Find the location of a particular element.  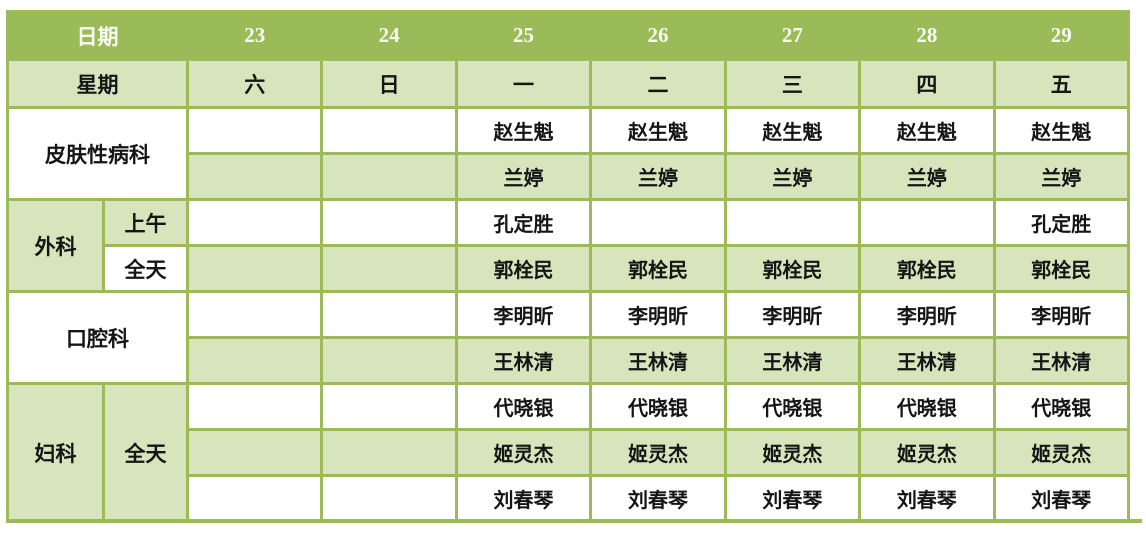

dept-surgery-cell: 外科 is located at coordinates (55, 245).